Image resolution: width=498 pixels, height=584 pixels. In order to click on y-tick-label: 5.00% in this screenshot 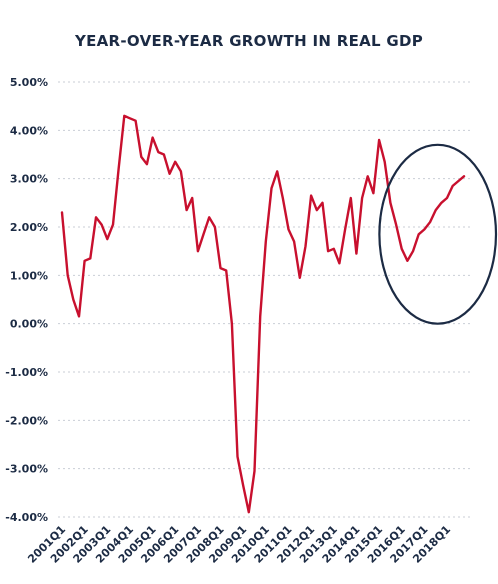, I will do `click(29, 82)`.